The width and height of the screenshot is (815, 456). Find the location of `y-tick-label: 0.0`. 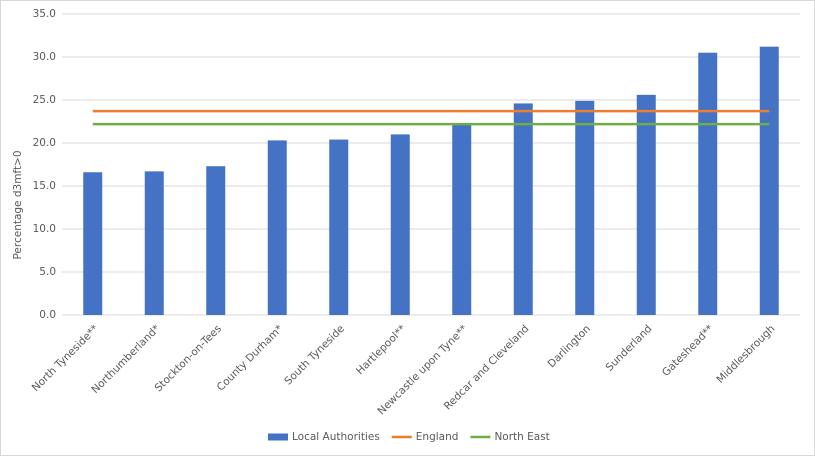

y-tick-label: 0.0 is located at coordinates (47, 315).